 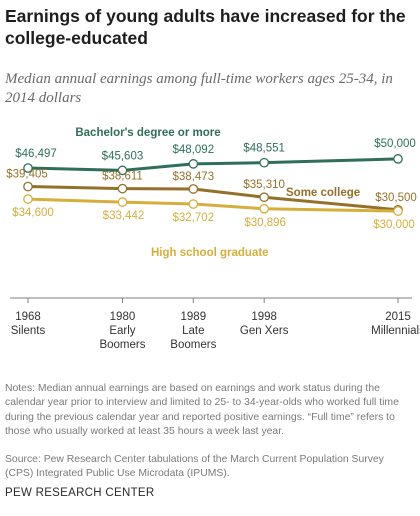 I want to click on data-label: $50,000, so click(x=395, y=144).